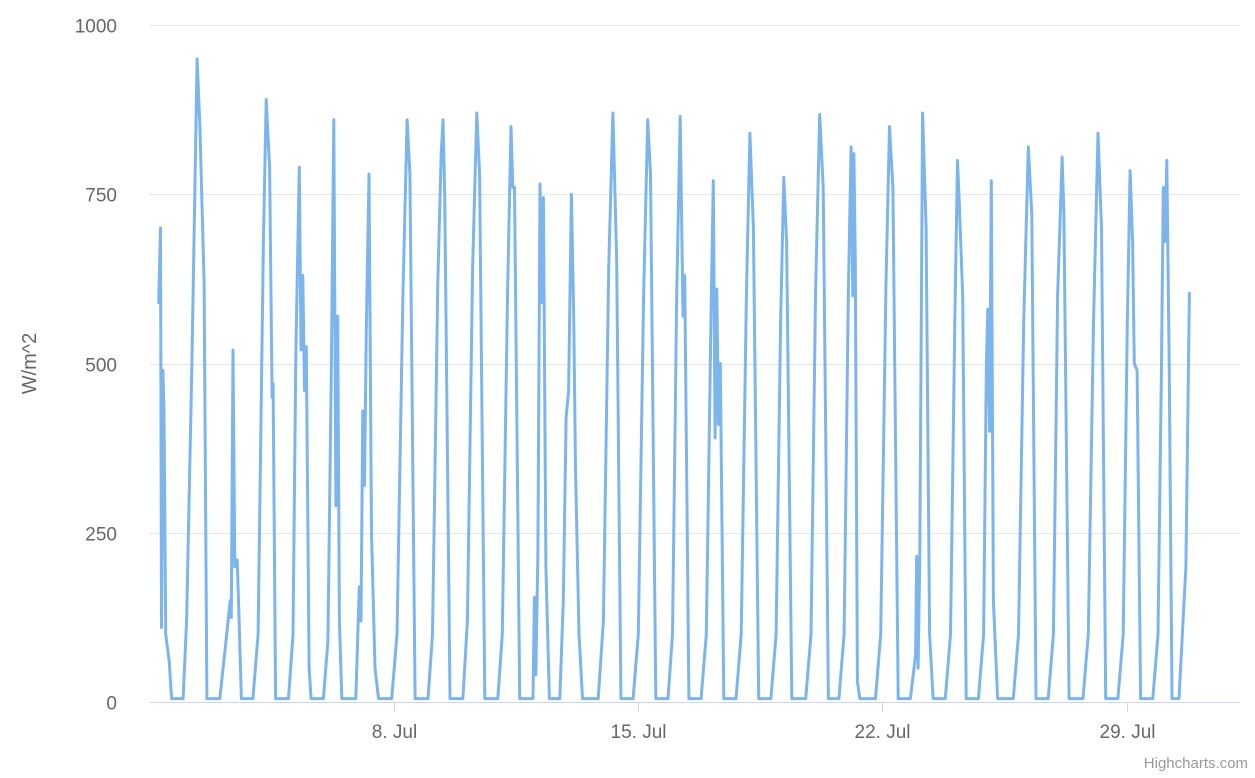  What do you see at coordinates (394, 732) in the screenshot?
I see `x-tick-label: 8. Jul` at bounding box center [394, 732].